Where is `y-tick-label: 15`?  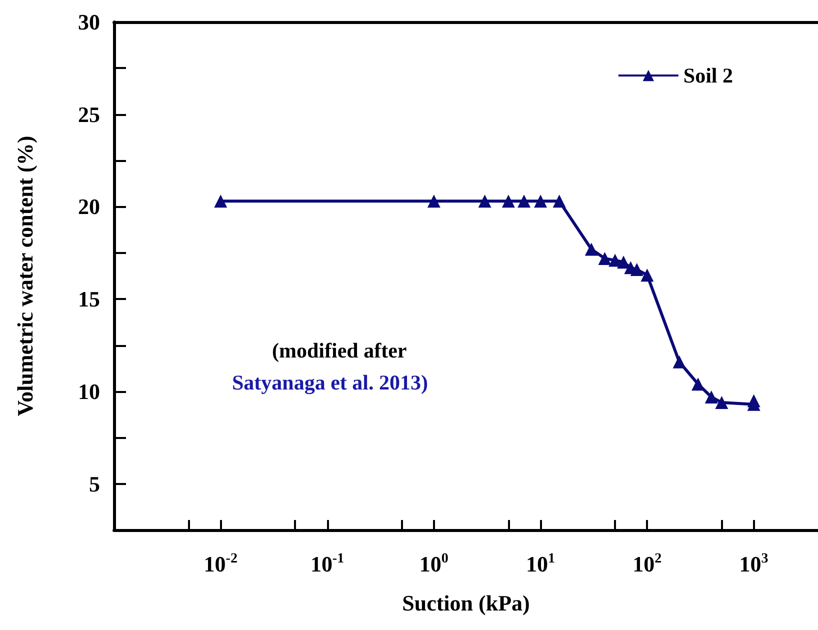 y-tick-label: 15 is located at coordinates (89, 299).